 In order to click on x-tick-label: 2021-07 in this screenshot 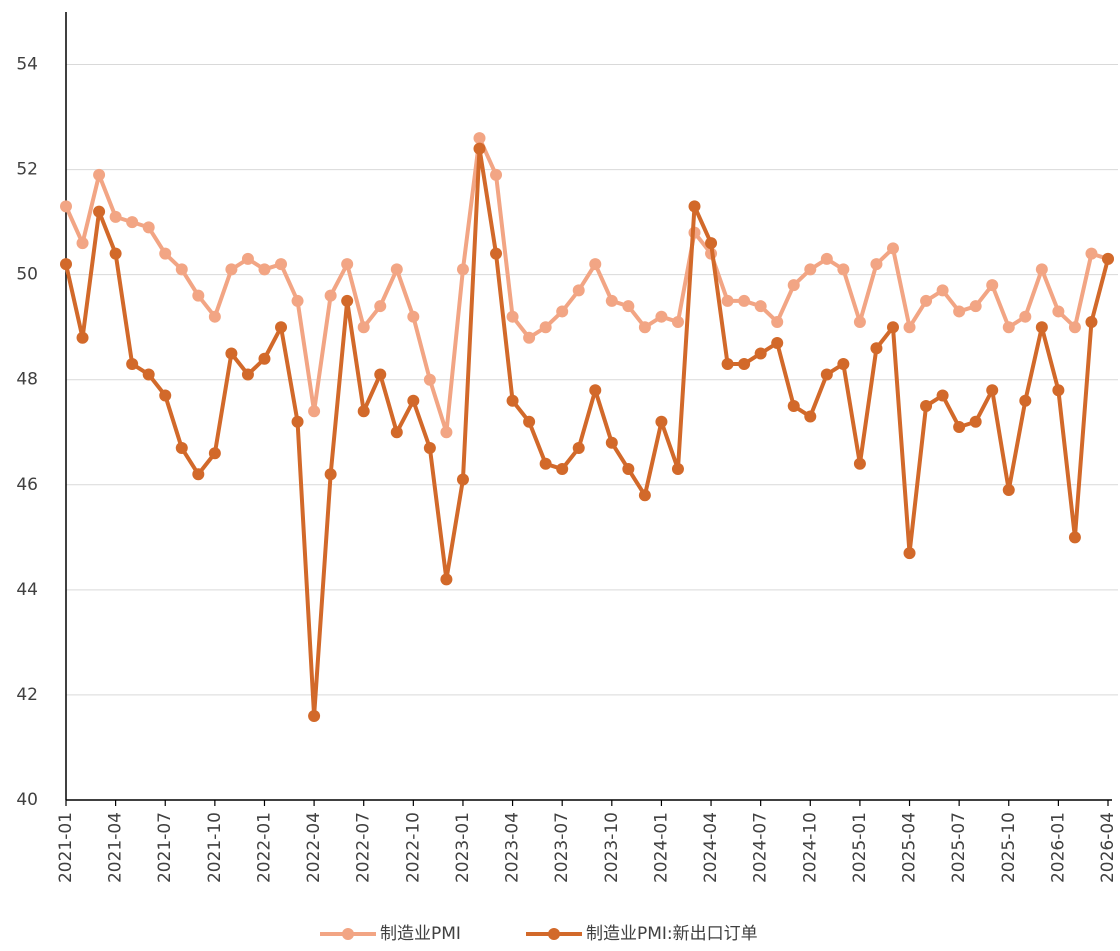, I will do `click(165, 847)`.